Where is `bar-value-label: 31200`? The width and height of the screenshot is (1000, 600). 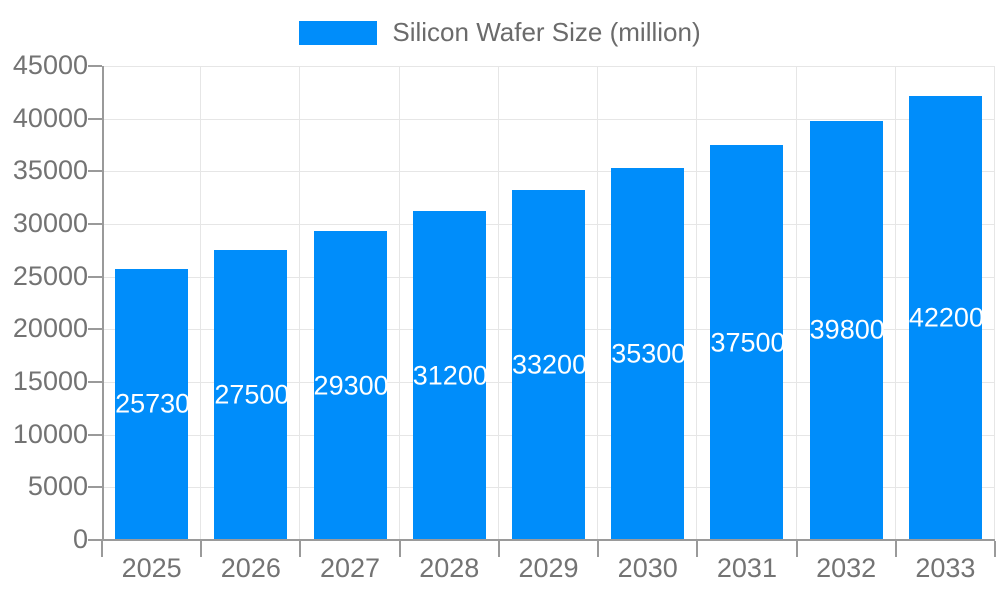
bar-value-label: 31200 is located at coordinates (450, 375).